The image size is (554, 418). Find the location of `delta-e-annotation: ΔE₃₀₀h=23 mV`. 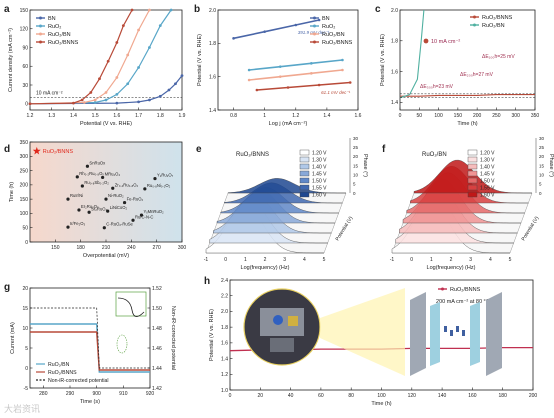

delta-e-annotation: ΔE₃₀₀h=23 mV is located at coordinates (437, 87).